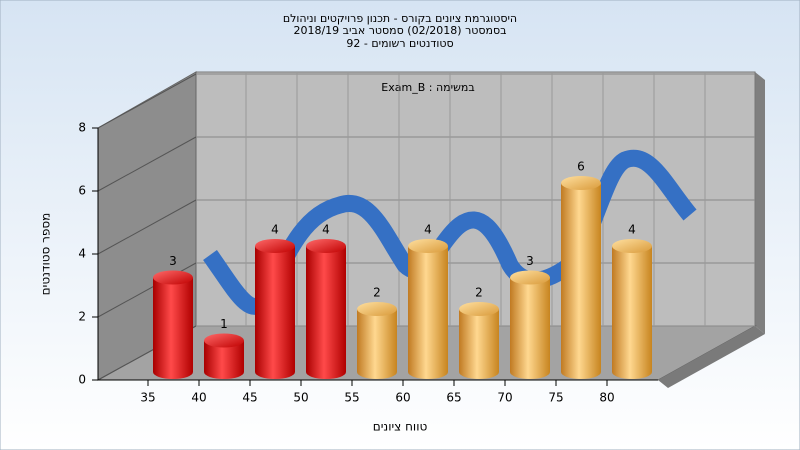 The height and width of the screenshot is (450, 800). What do you see at coordinates (427, 87) in the screenshot?
I see `annotation: Exam_B : במשימה` at bounding box center [427, 87].